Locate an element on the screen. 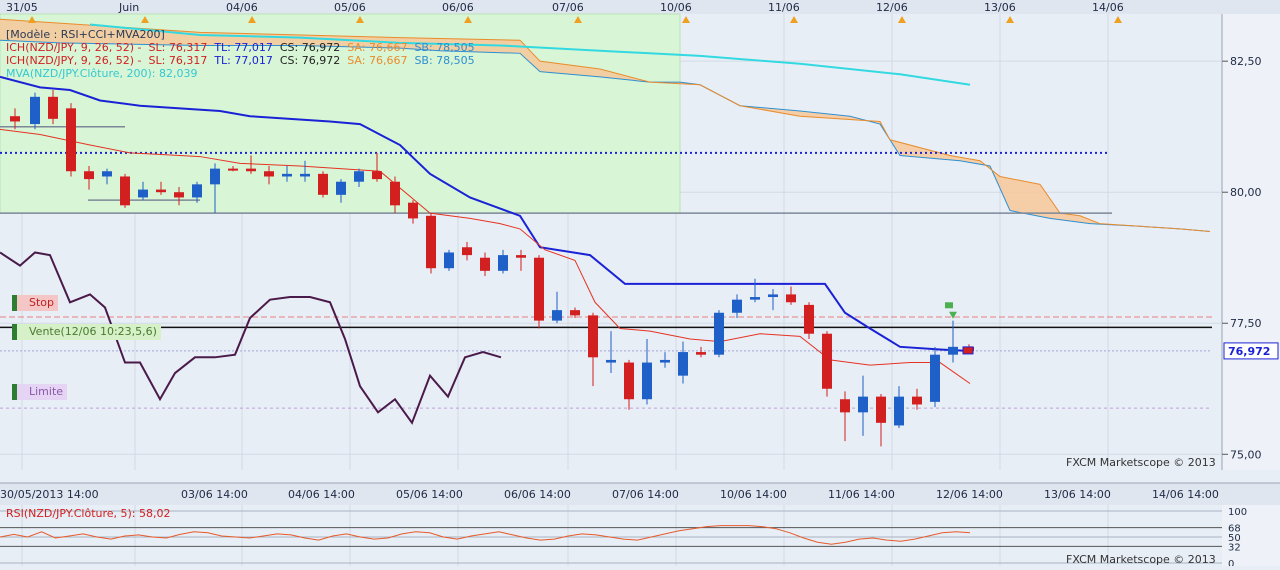 The width and height of the screenshot is (1280, 570). legend-sl-2: SL: 76,317 is located at coordinates (178, 60).